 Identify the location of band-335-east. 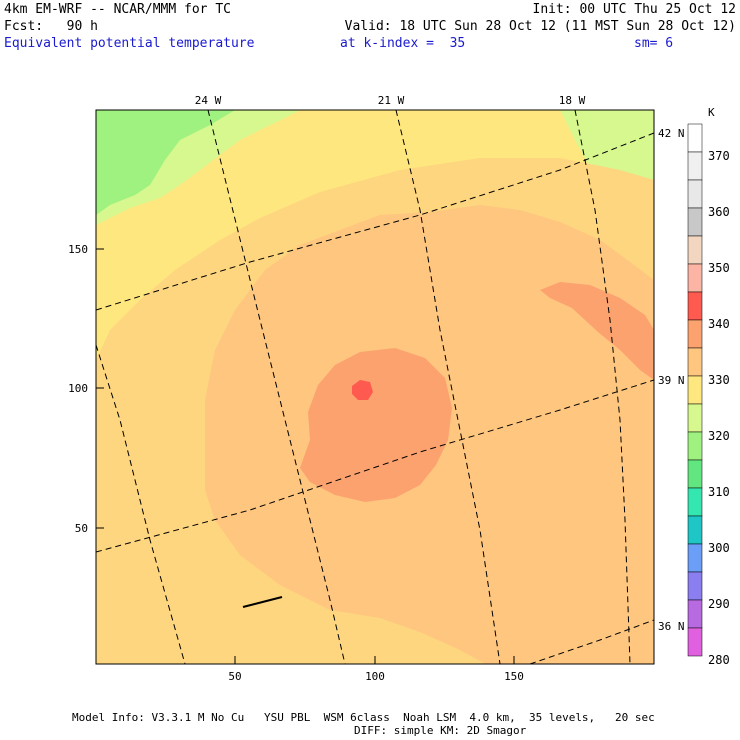
(597, 331).